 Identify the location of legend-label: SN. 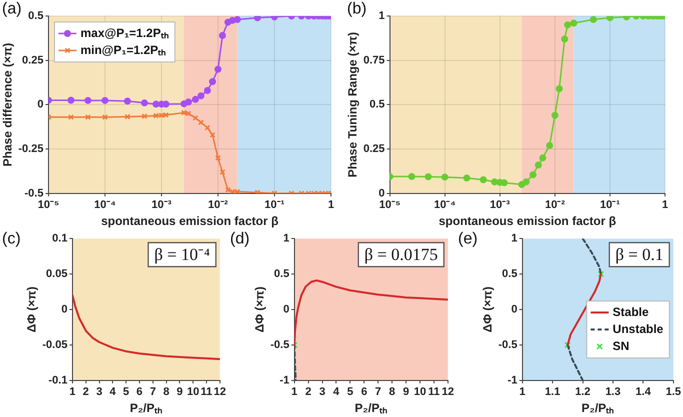
(621, 345).